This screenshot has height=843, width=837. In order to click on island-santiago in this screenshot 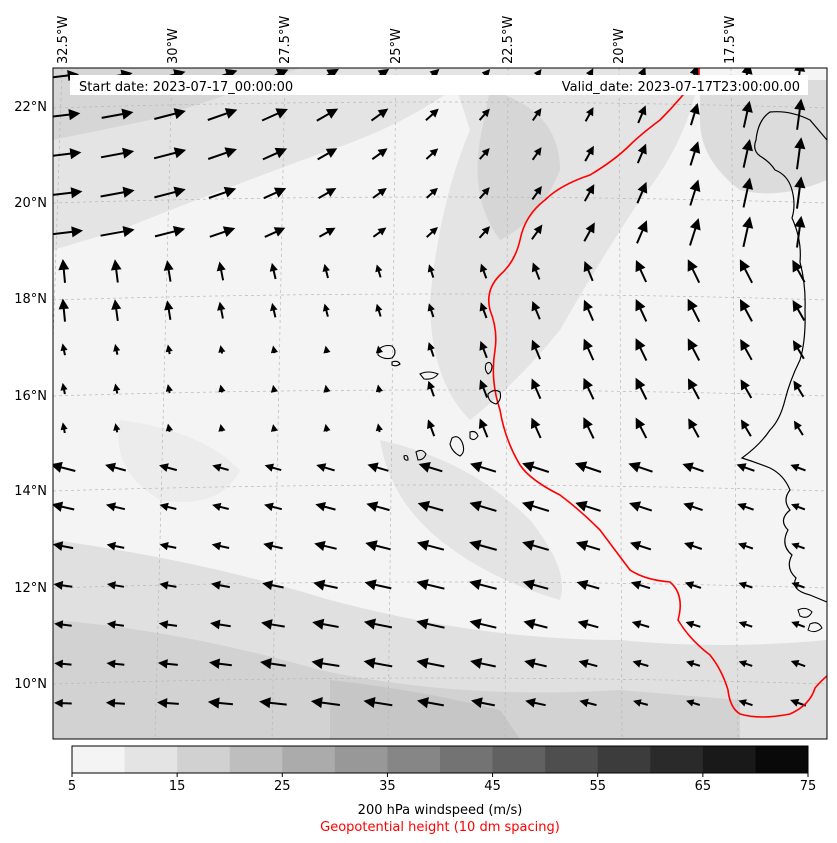, I will do `click(457, 446)`.